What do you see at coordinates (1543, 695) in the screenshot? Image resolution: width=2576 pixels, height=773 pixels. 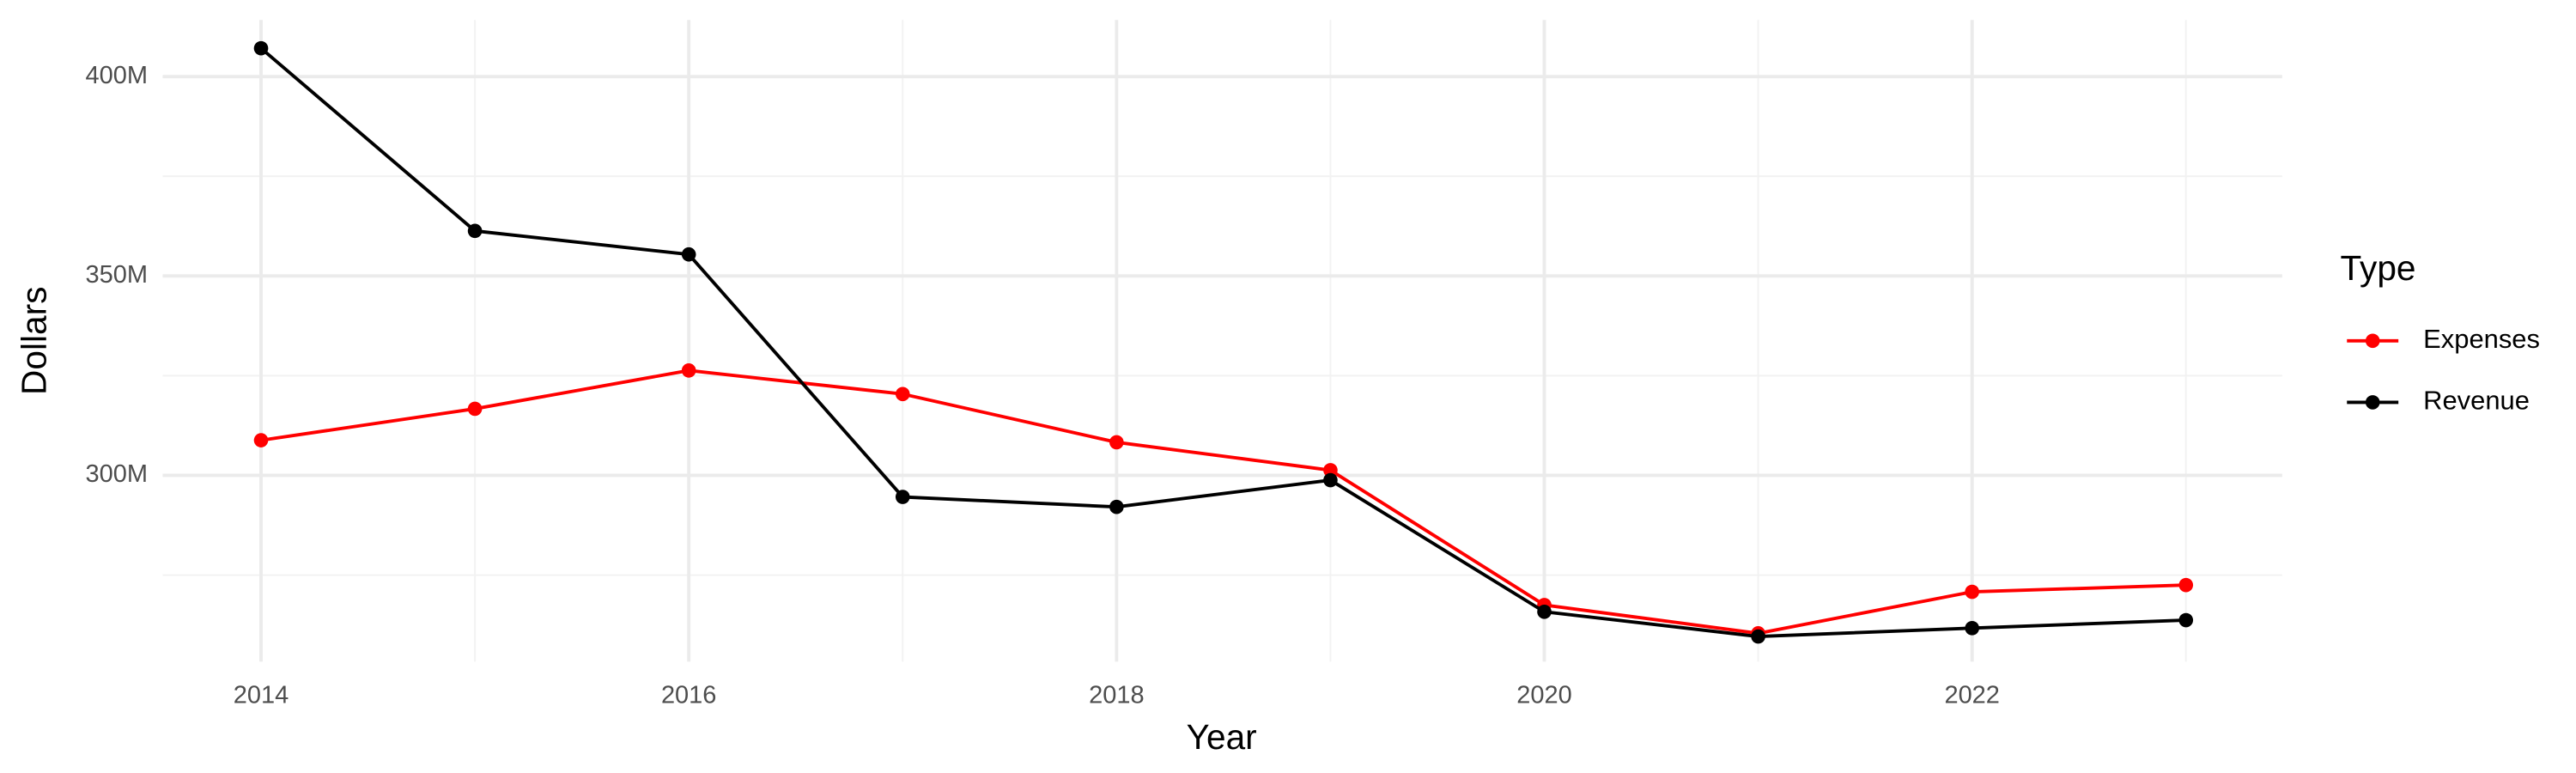 I see `x-tick-label: 2020` at bounding box center [1543, 695].